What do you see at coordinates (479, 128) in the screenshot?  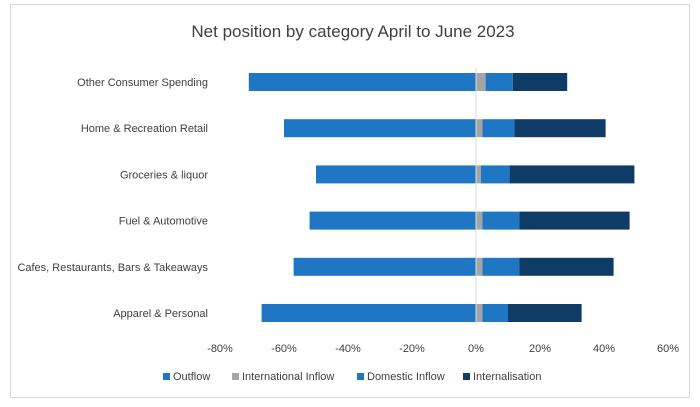 I see `bar-international-inflow-home-recreation-retail` at bounding box center [479, 128].